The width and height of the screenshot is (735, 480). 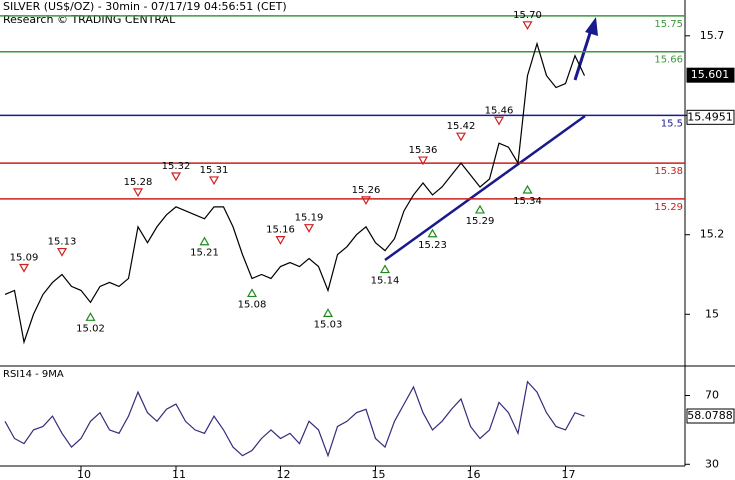 What do you see at coordinates (366, 190) in the screenshot?
I see `peak-label: 15.26` at bounding box center [366, 190].